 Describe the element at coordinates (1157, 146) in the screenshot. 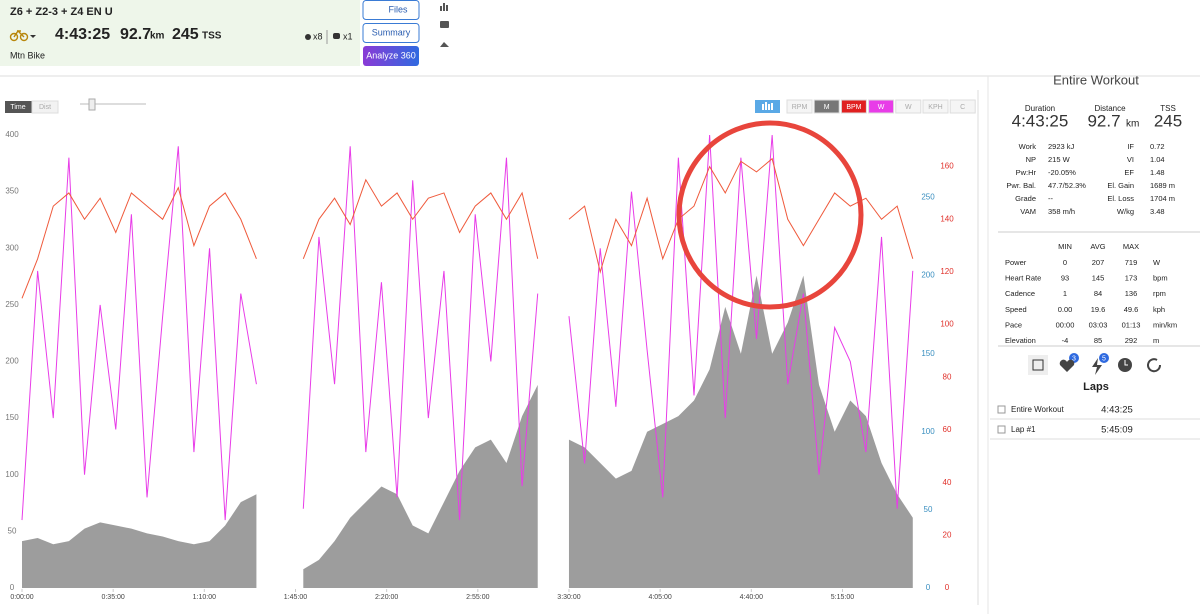

I see `stat-value: 0.72` at that location.